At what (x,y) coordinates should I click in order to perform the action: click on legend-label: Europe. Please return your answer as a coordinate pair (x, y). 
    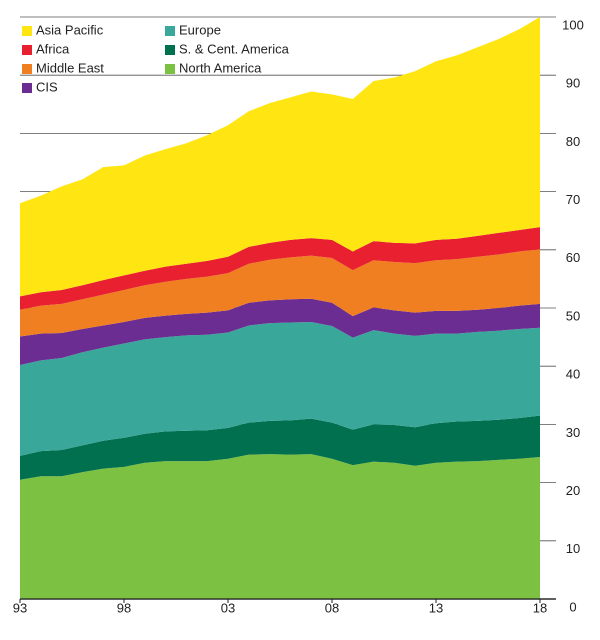
    Looking at the image, I should click on (200, 29).